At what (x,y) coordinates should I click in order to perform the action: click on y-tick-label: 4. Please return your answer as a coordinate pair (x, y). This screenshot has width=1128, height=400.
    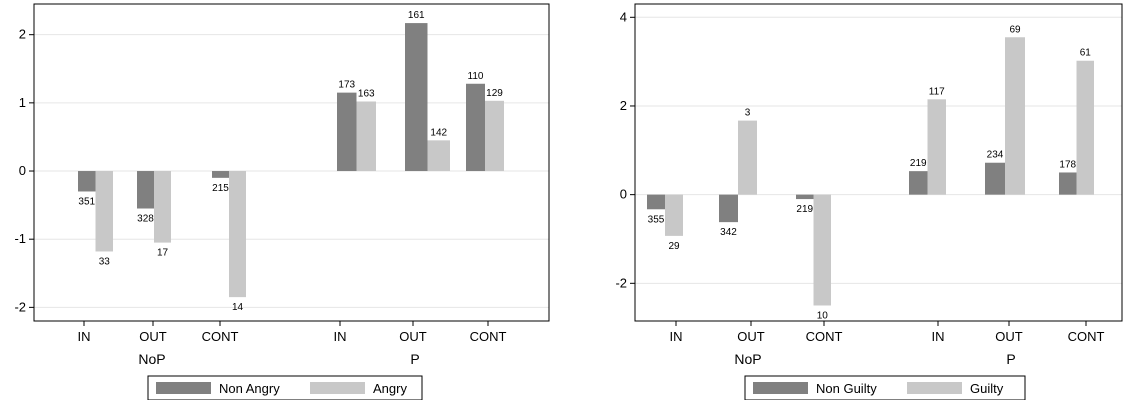
    Looking at the image, I should click on (623, 16).